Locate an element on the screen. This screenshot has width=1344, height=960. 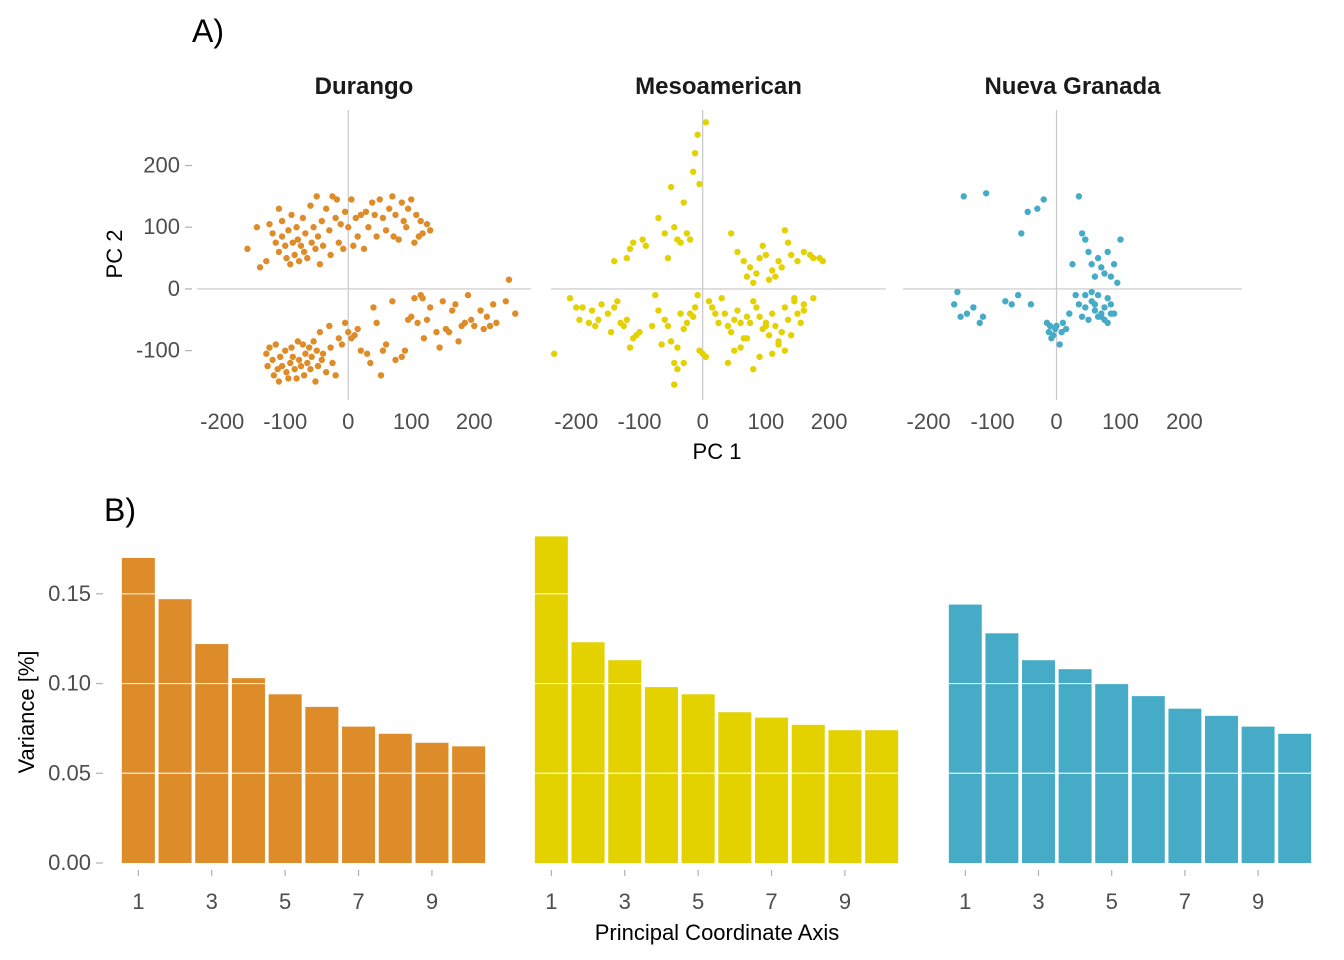
scatter-facet-nueva-granada: Nueva Granada -200 -100 0 100 200 is located at coordinates (1072, 253).